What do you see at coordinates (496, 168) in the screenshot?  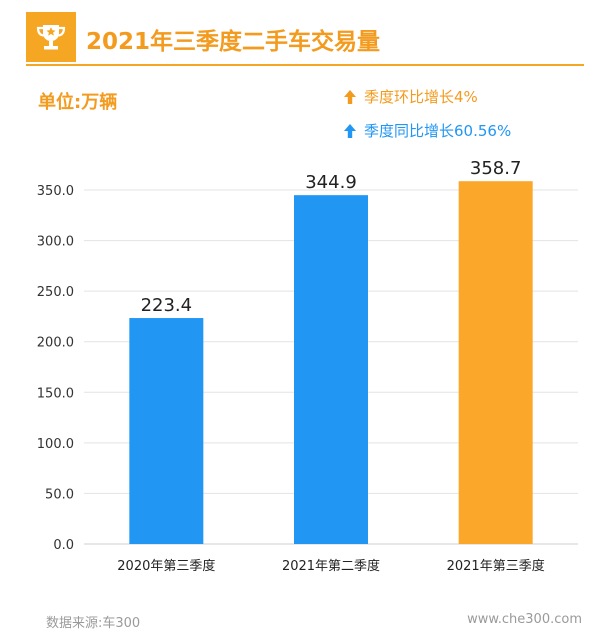 I see `bar-value-label: 358.7` at bounding box center [496, 168].